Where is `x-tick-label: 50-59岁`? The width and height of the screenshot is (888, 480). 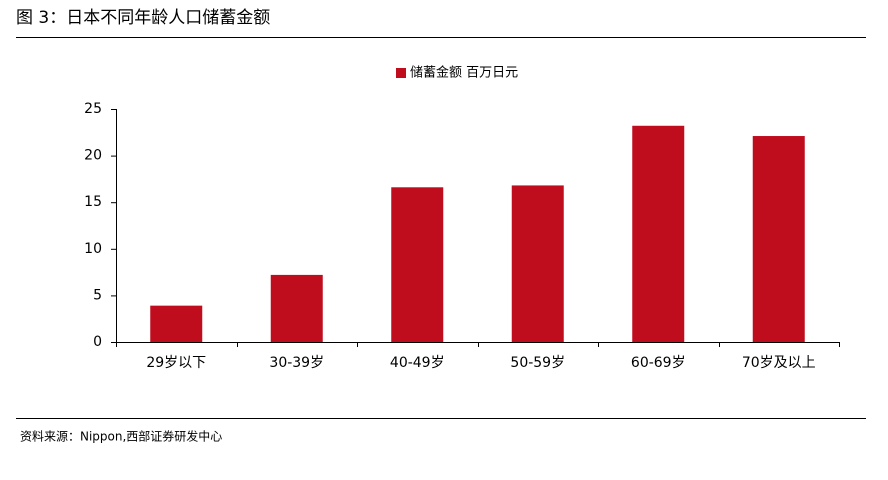 x-tick-label: 50-59岁 is located at coordinates (537, 363).